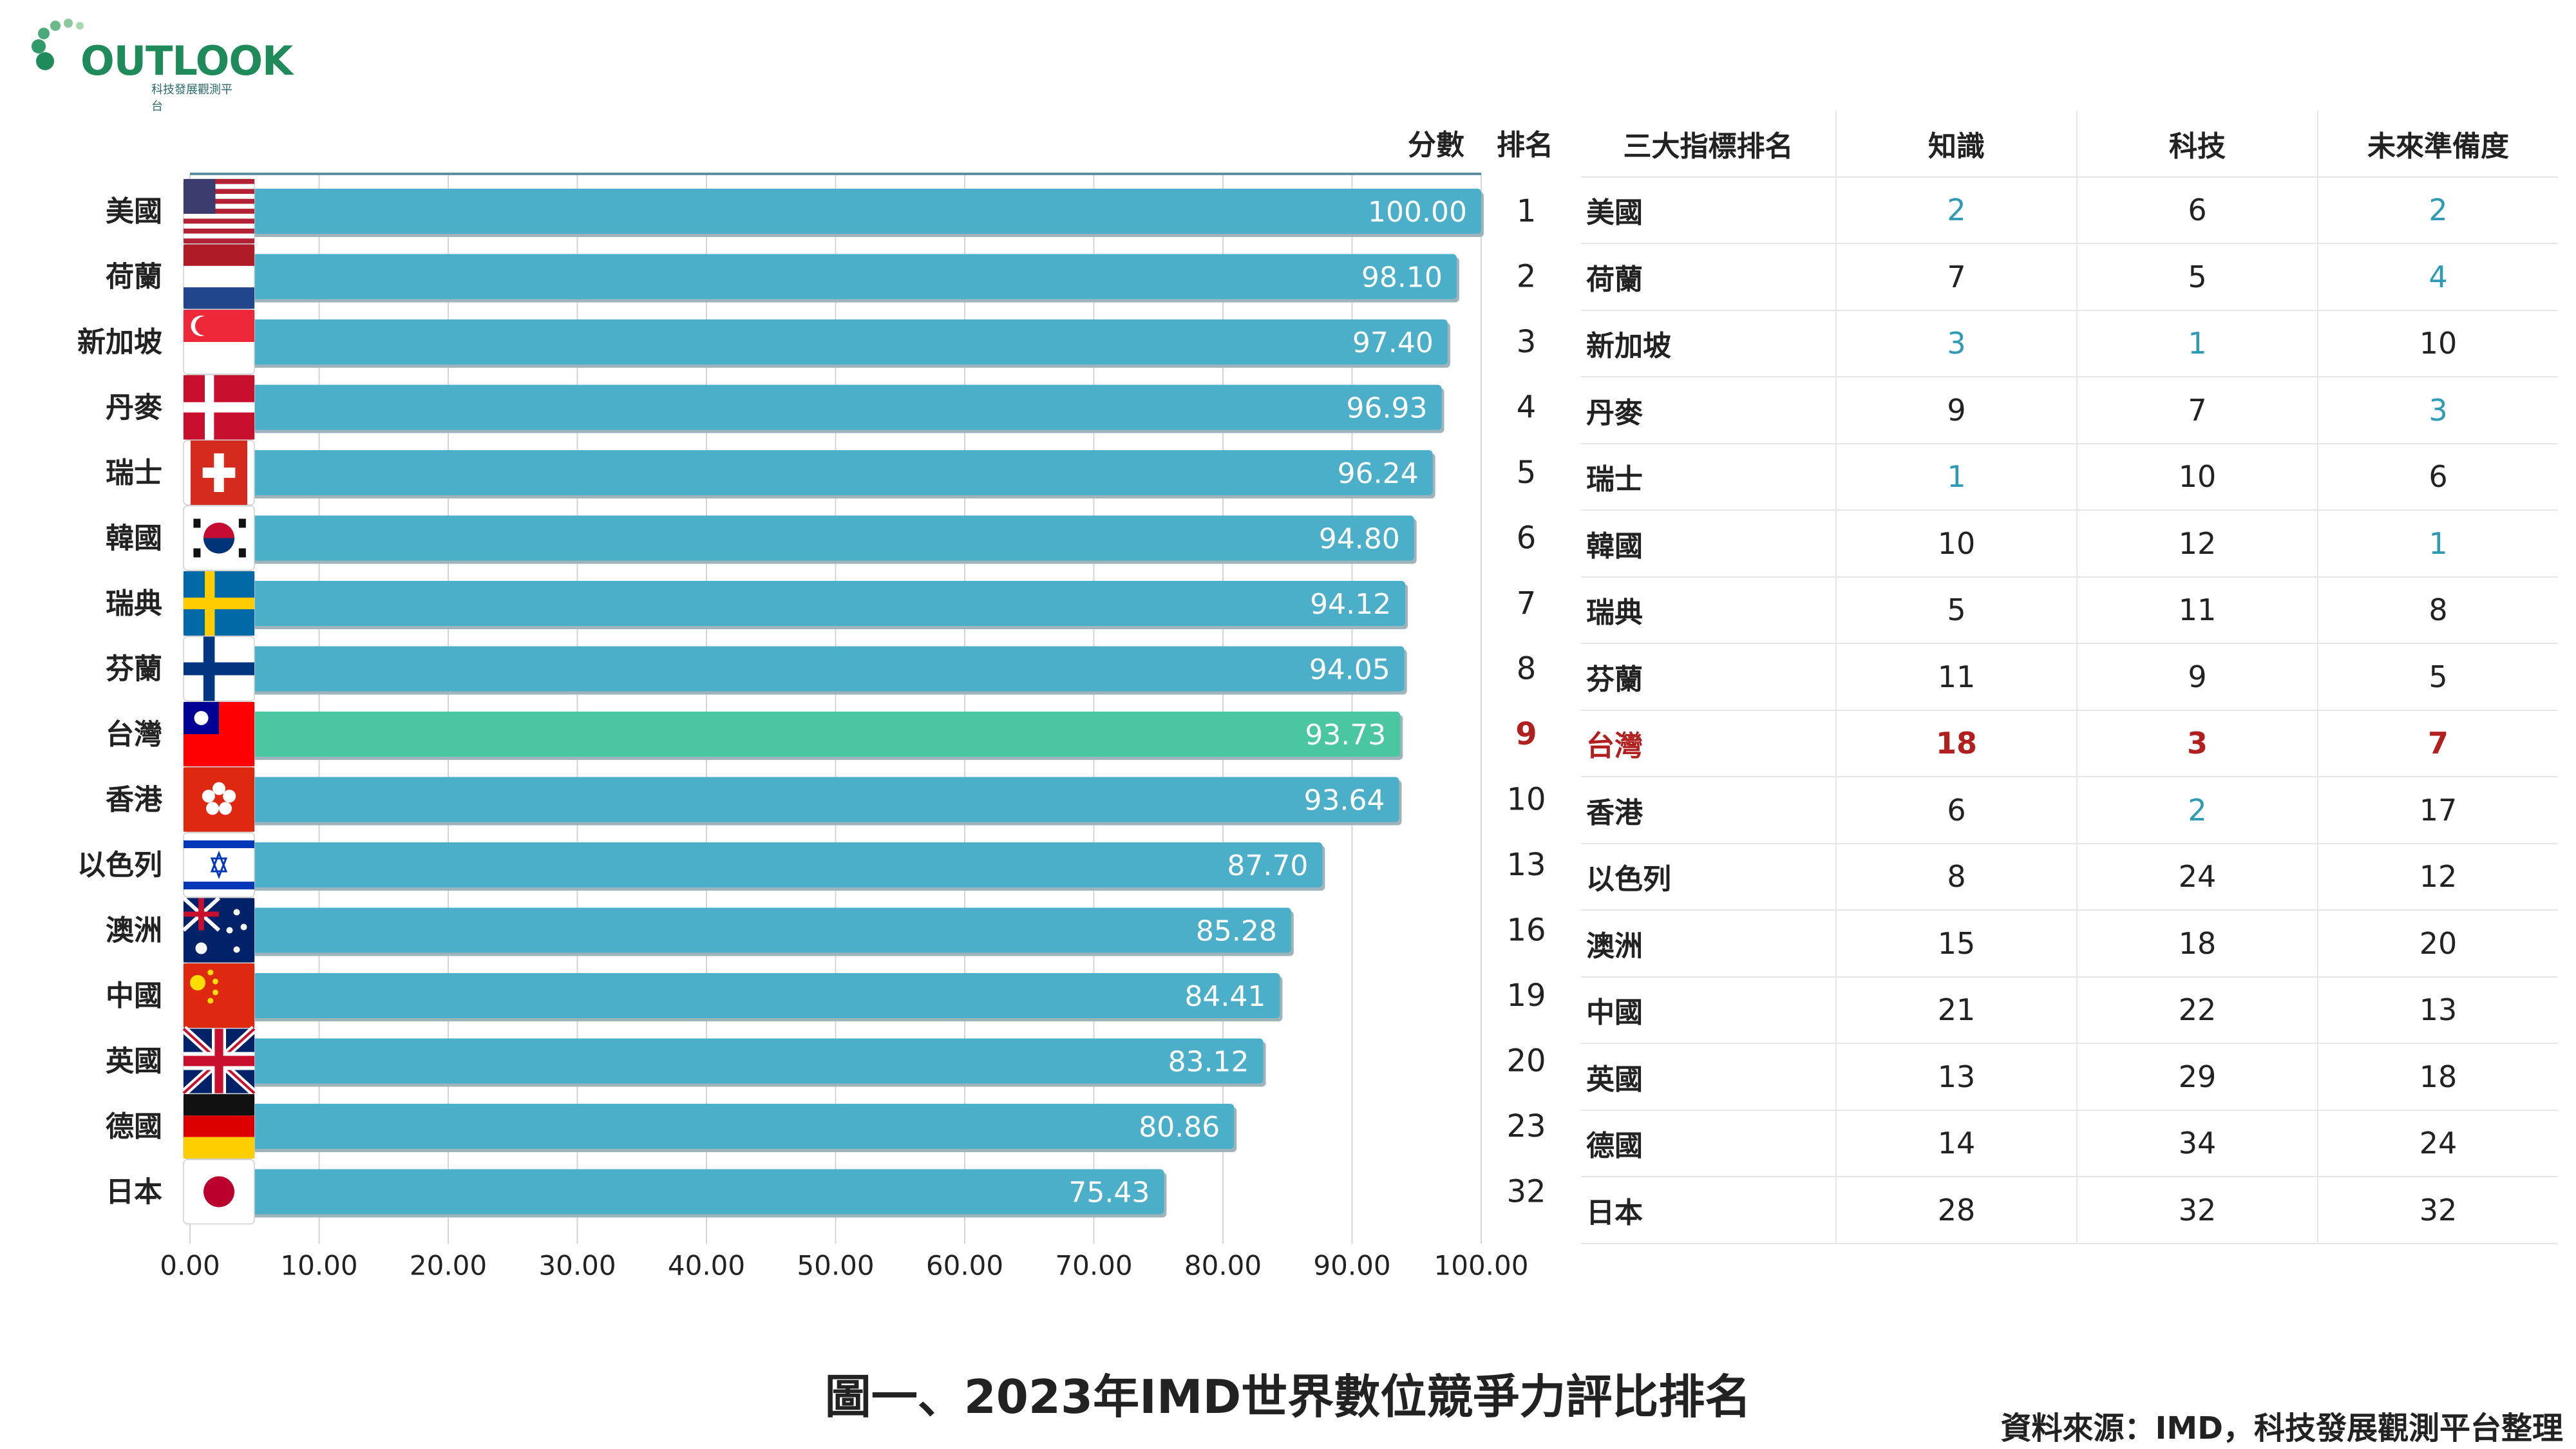  Describe the element at coordinates (2197, 411) in the screenshot. I see `table-technology-rank: 7` at that location.